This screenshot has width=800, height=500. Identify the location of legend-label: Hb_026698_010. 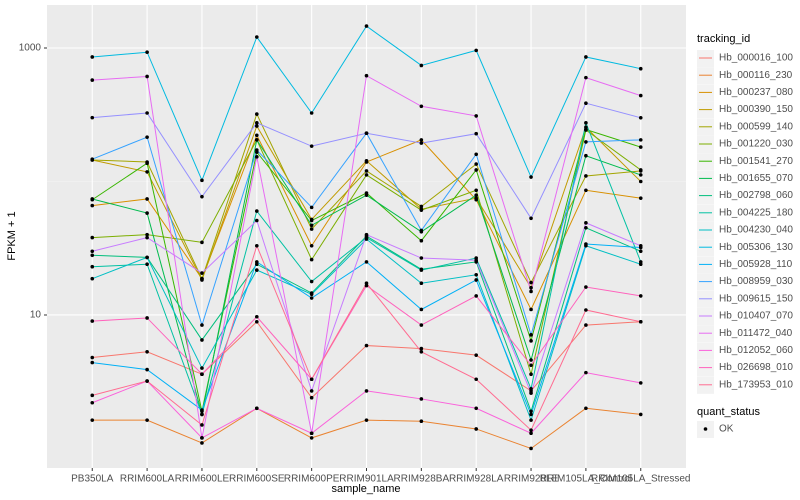
(756, 367).